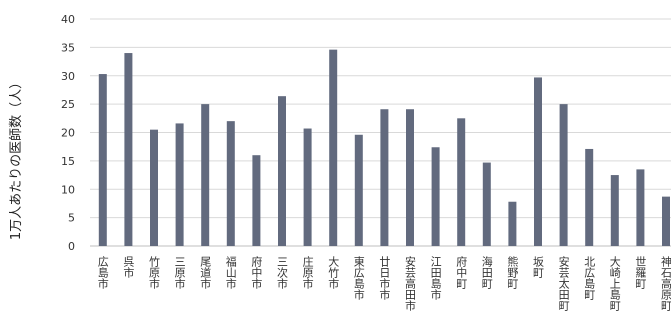 Image resolution: width=671 pixels, height=331 pixels. Describe the element at coordinates (563, 283) in the screenshot. I see `x-tick-label: 安芸太田町` at that location.